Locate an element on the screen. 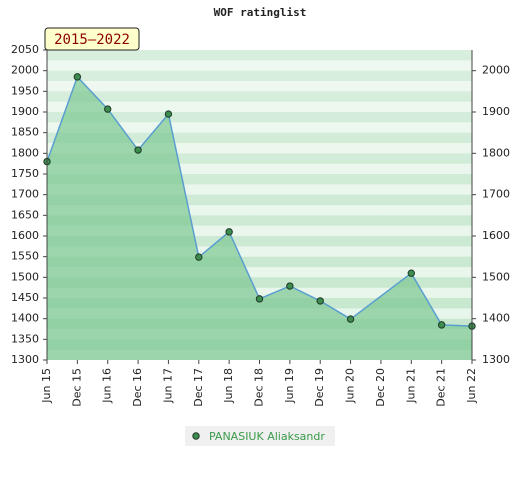 The width and height of the screenshot is (520, 480). y2-tick-label: 1900 is located at coordinates (496, 111).